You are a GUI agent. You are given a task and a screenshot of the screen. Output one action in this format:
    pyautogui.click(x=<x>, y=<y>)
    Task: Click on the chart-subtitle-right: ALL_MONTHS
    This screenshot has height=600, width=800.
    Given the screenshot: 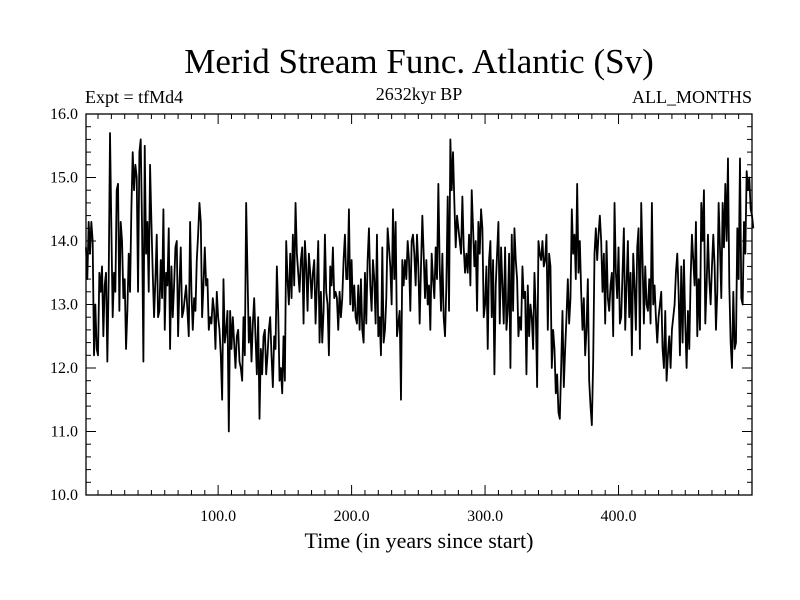 What is the action you would take?
    pyautogui.click(x=692, y=97)
    